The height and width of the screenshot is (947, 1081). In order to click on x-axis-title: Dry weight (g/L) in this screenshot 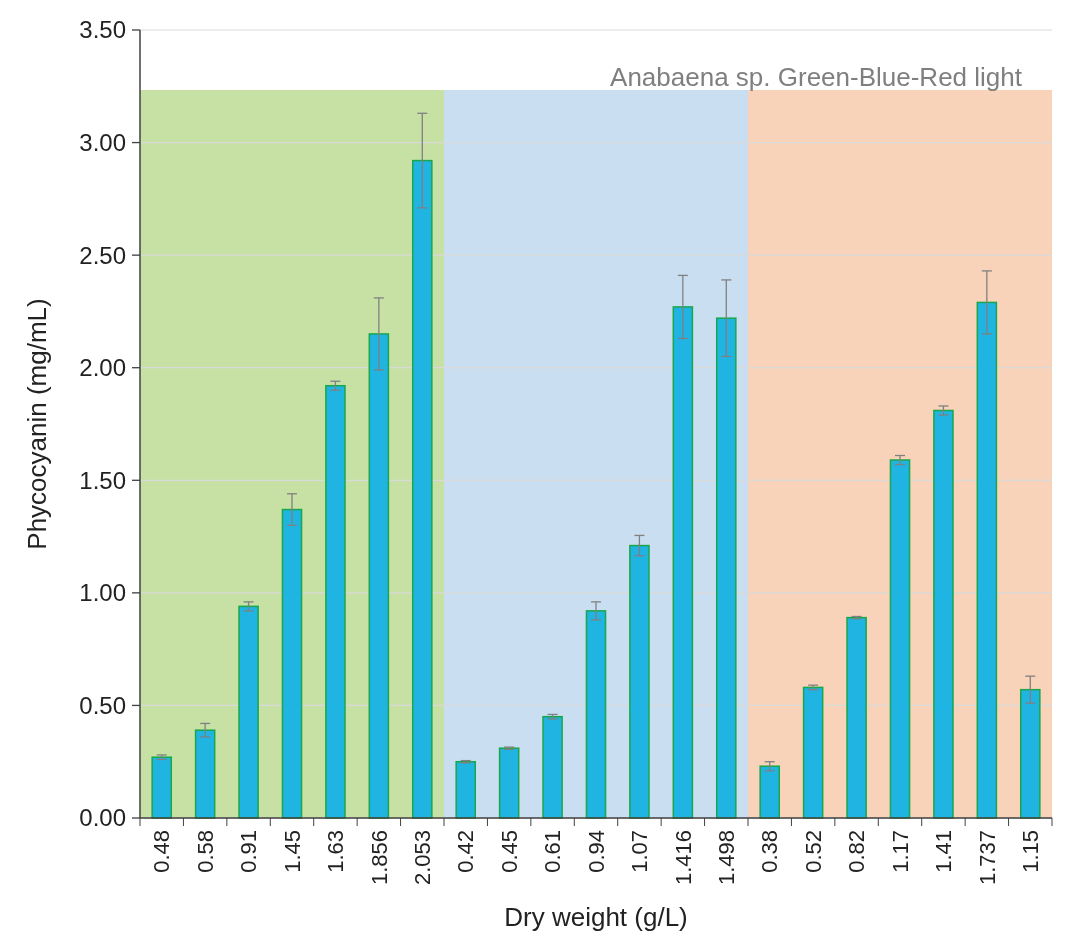, I will do `click(596, 917)`.